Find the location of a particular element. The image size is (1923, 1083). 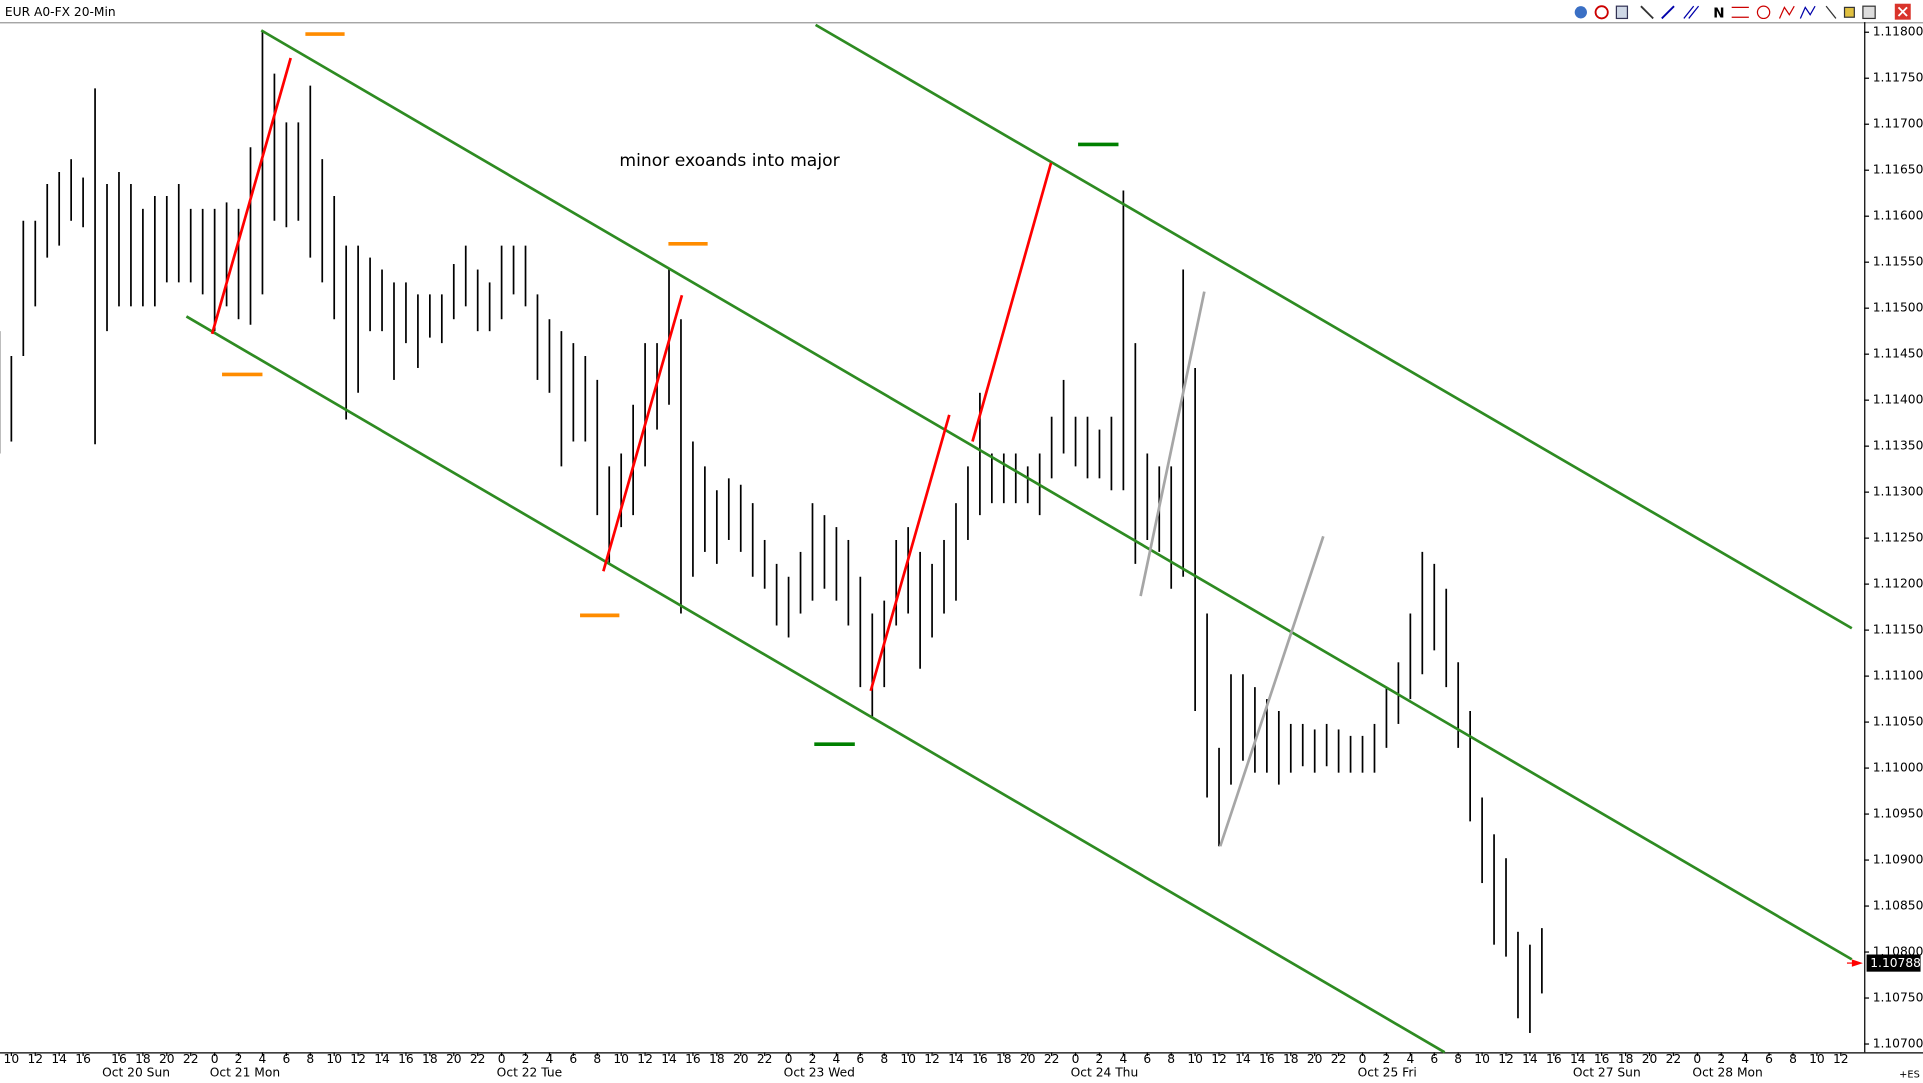

close-button-icon is located at coordinates (1902, 11).